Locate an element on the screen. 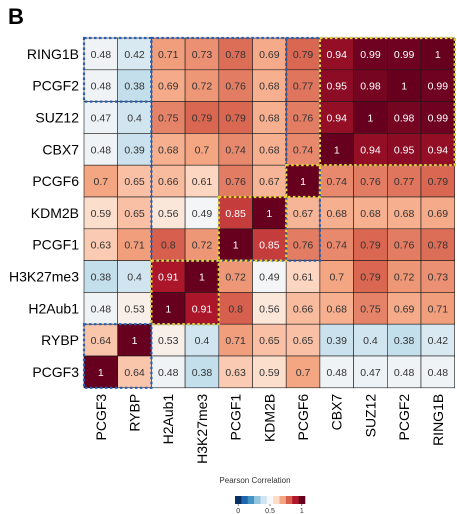  column-label: RING1B is located at coordinates (438, 420).